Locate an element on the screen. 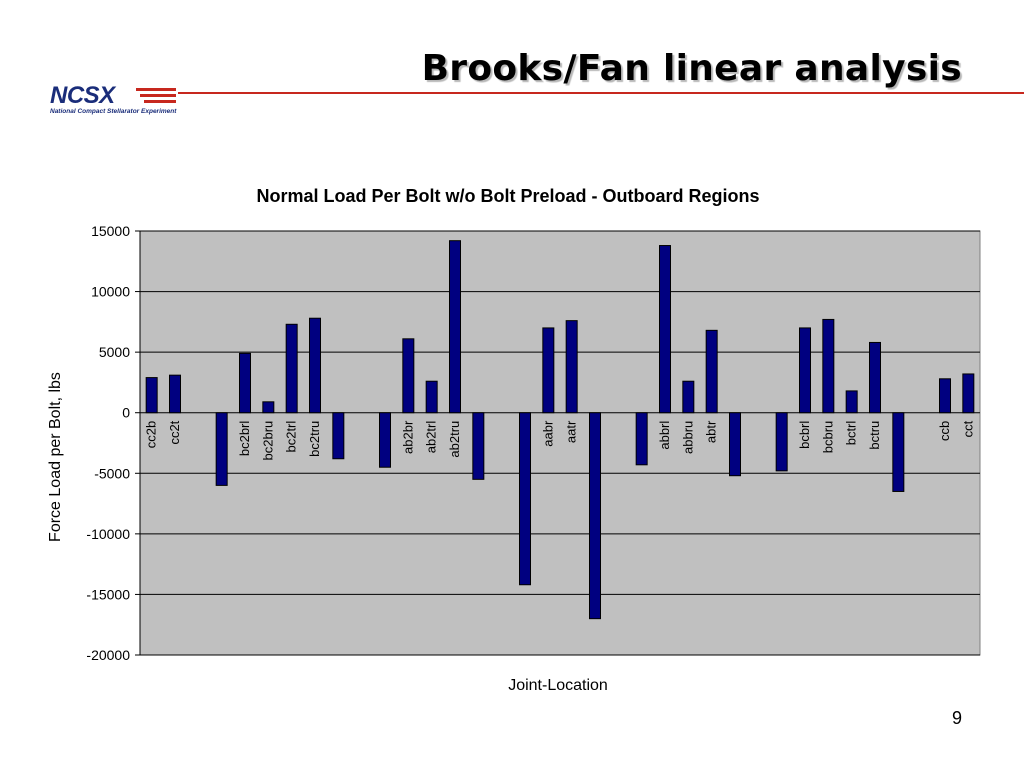 This screenshot has height=768, width=1024. x-tick-label: bctru is located at coordinates (874, 435).